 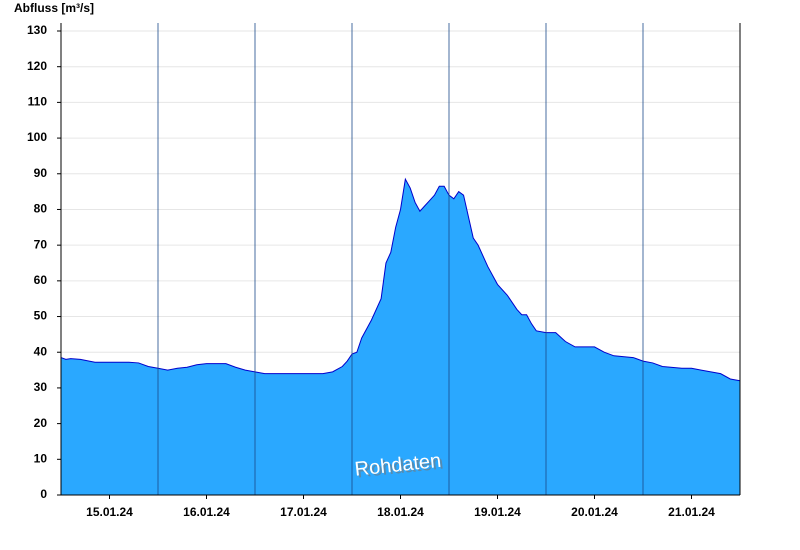 I want to click on y-tick-label: 70, so click(x=41, y=244).